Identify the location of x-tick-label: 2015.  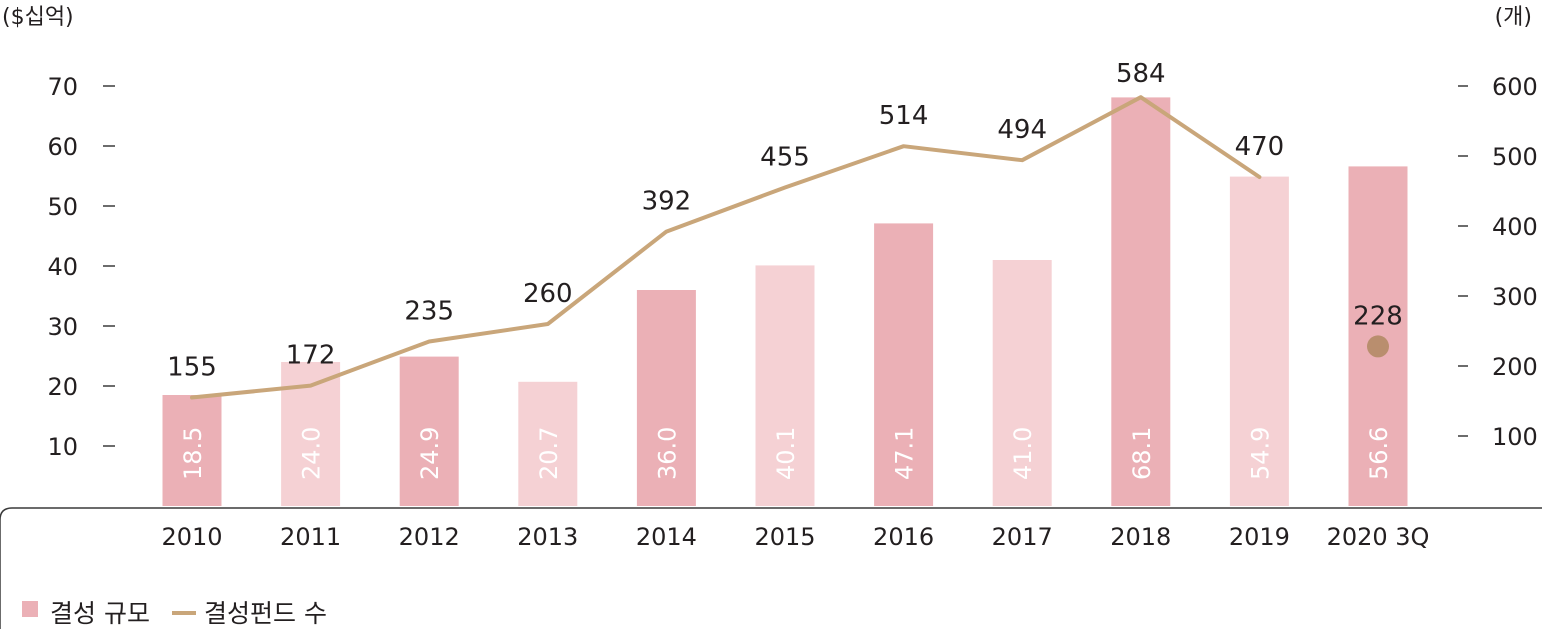
(784, 537).